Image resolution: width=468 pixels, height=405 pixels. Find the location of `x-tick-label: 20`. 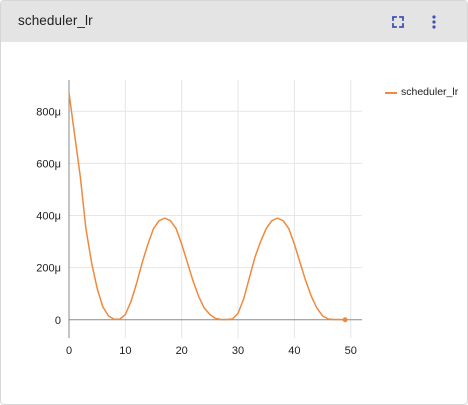

x-tick-label: 20 is located at coordinates (182, 351).